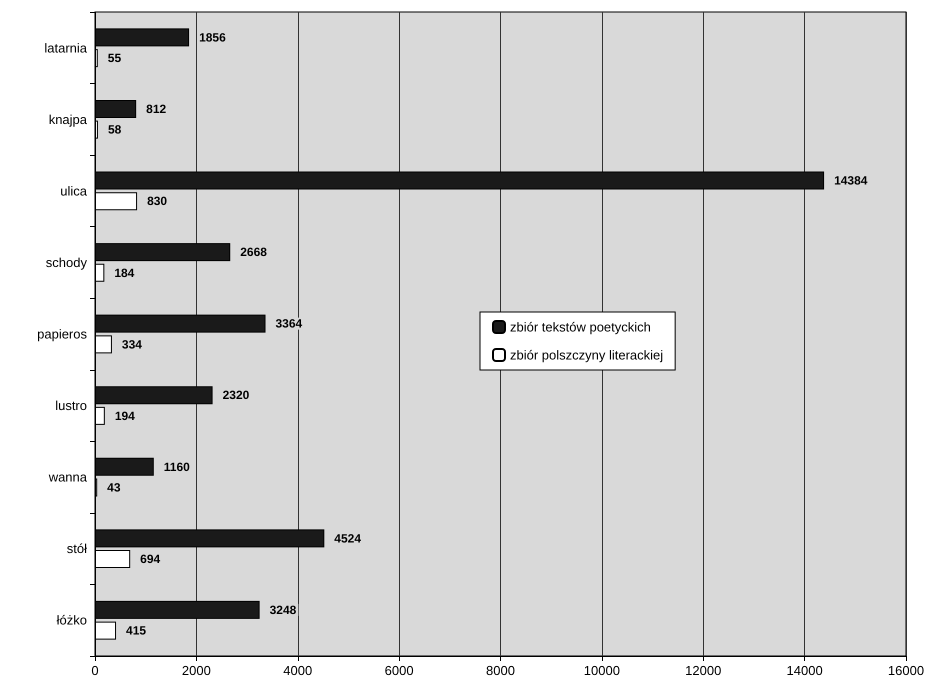  What do you see at coordinates (95, 670) in the screenshot?
I see `x-tick-label: 0` at bounding box center [95, 670].